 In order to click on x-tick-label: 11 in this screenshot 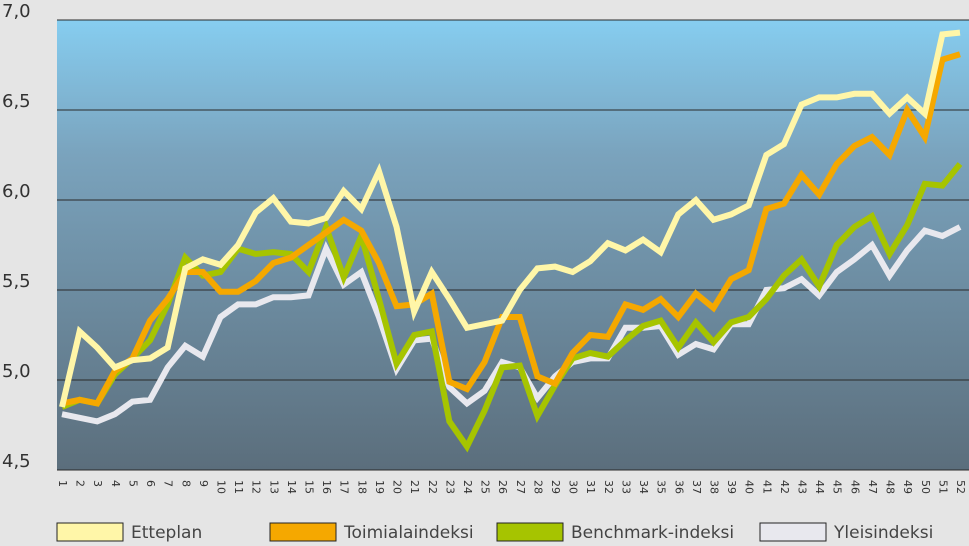, I will do `click(238, 487)`.